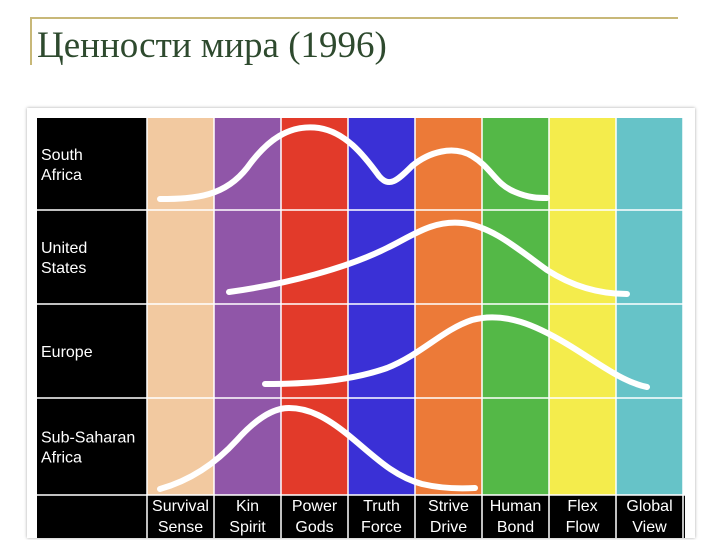 This screenshot has width=720, height=540. I want to click on row-label-united-states-line: States, so click(63, 268).